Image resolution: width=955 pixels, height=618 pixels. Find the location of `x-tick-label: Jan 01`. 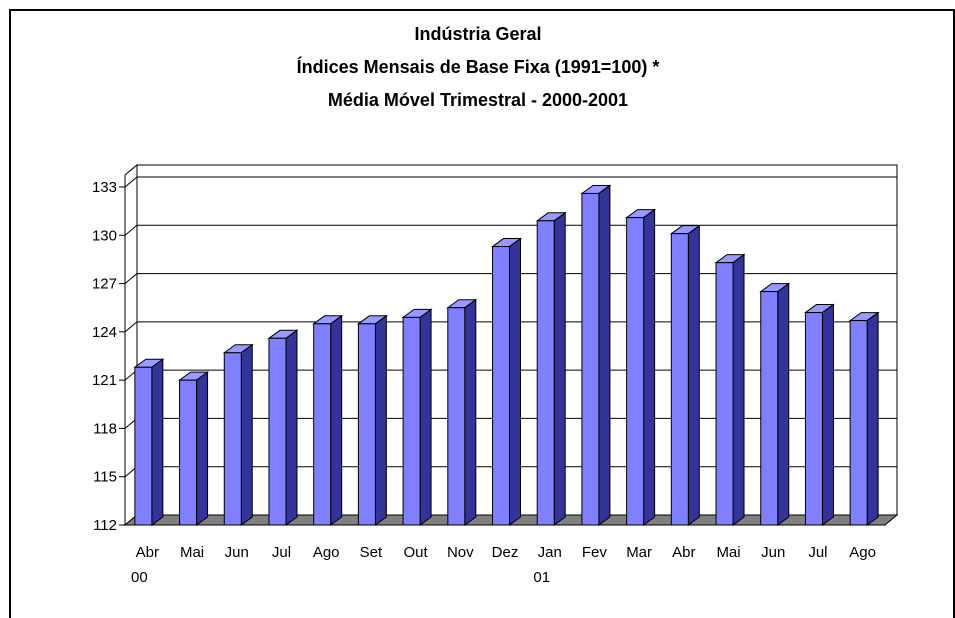

x-tick-label: Jan 01 is located at coordinates (547, 565).